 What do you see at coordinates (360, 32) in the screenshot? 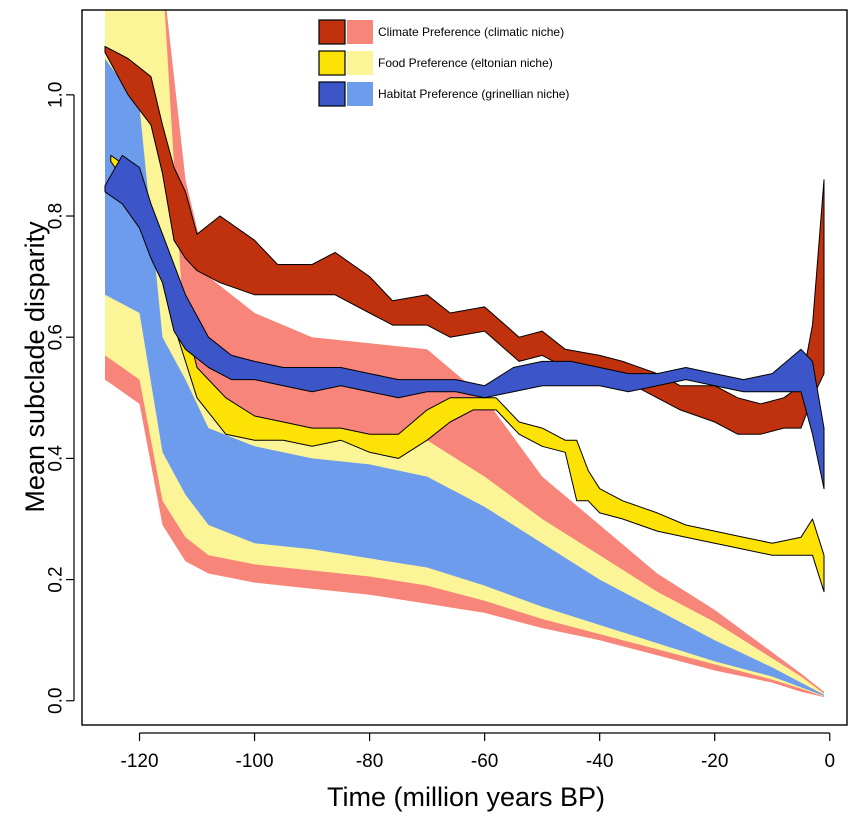
I see `climate-legend-swatch-light` at bounding box center [360, 32].